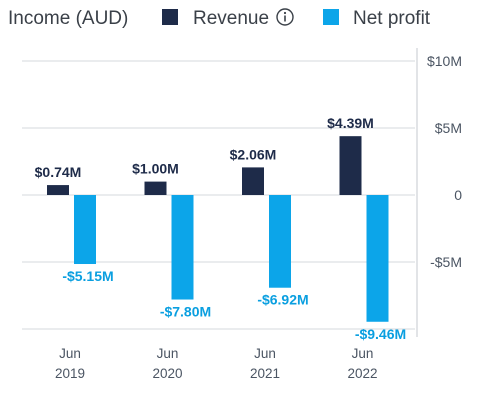 Image resolution: width=492 pixels, height=400 pixels. Describe the element at coordinates (350, 123) in the screenshot. I see `data-label-revenue: $4.39M` at that location.